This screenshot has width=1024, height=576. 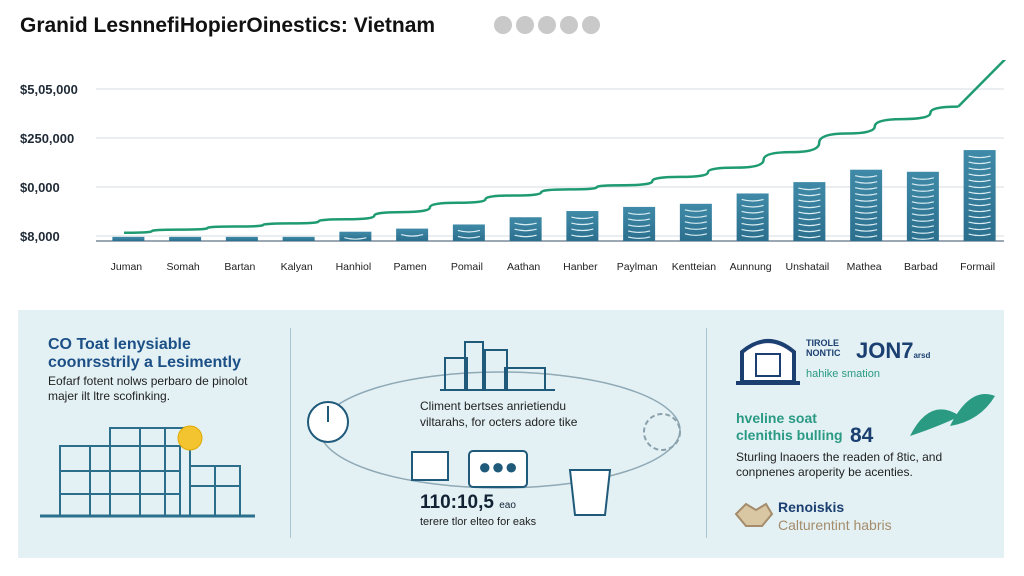 I want to click on badge-caption: hahike smation, so click(x=843, y=374).